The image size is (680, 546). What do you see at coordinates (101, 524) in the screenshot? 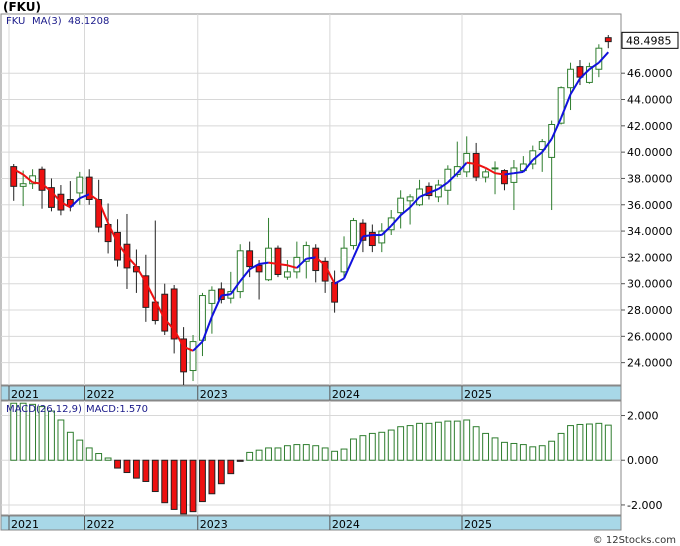
I see `macd-x-tick-label: 2022` at bounding box center [101, 524].